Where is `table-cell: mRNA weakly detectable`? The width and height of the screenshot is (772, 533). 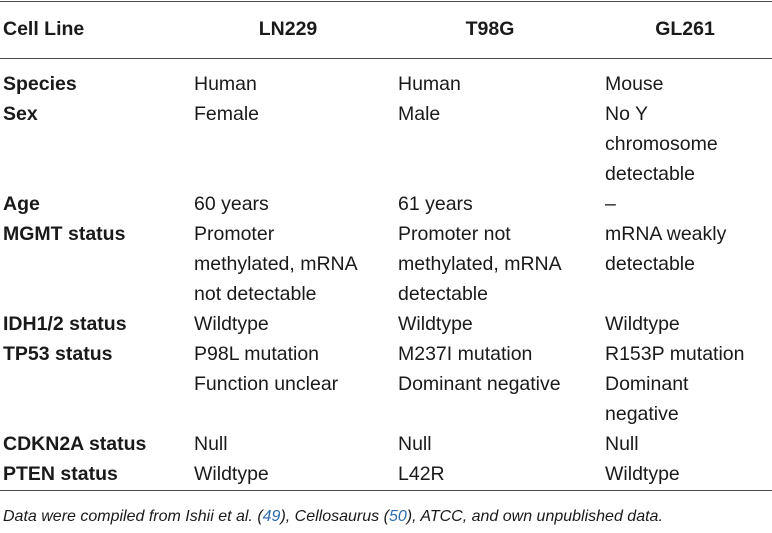 table-cell: mRNA weakly detectable is located at coordinates (666, 249).